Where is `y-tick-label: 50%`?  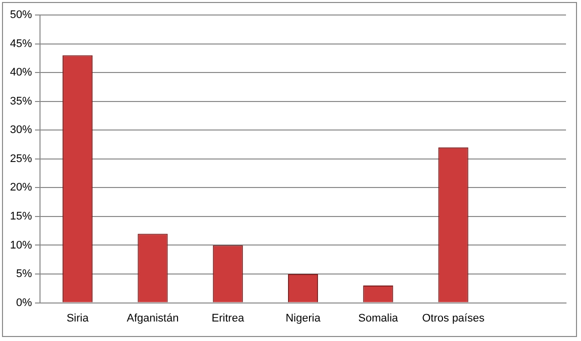
y-tick-label: 50% is located at coordinates (21, 15).